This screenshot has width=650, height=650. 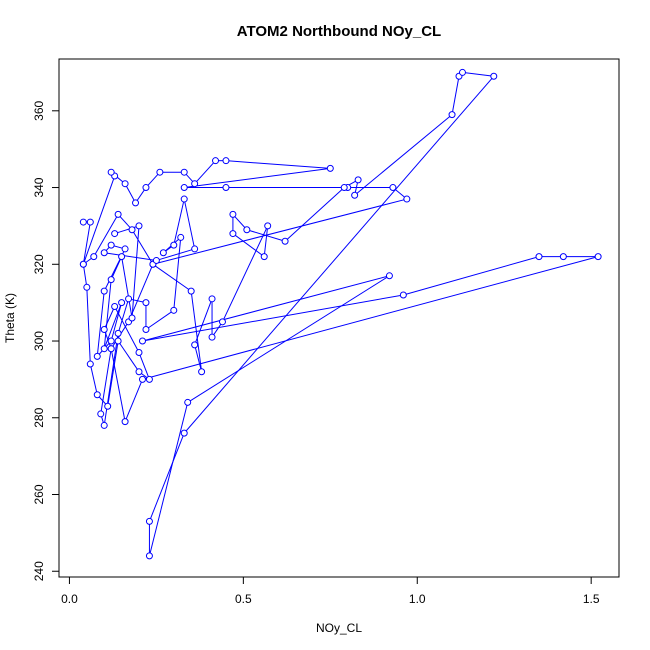 I want to click on y-axis: 240 260 280 300 320 340 360, so click(x=46, y=340).